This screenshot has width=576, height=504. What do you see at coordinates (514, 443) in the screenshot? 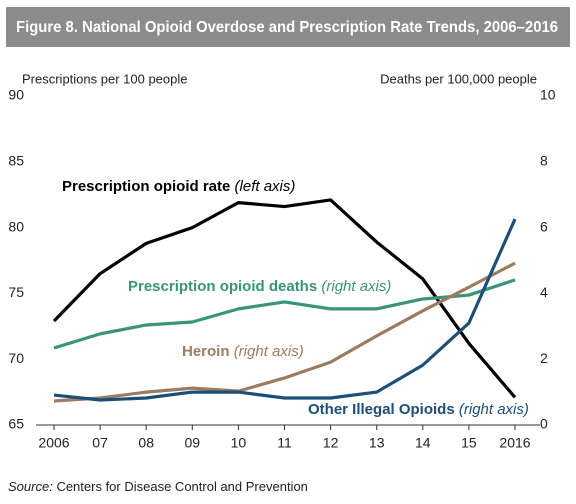
I see `x-tick-label: 2016` at bounding box center [514, 443].